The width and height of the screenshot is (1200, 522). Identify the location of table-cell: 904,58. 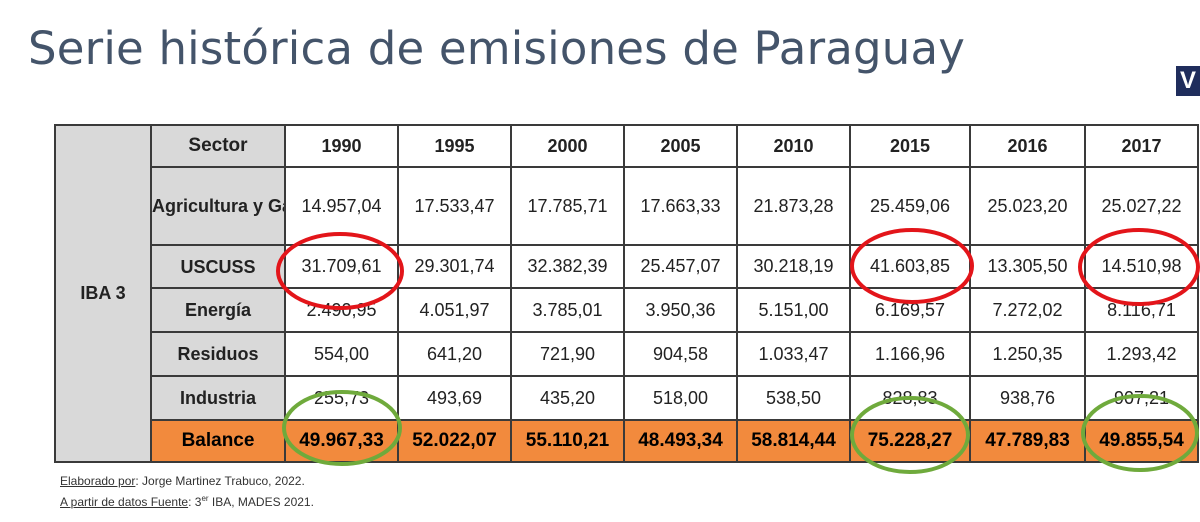
(680, 354).